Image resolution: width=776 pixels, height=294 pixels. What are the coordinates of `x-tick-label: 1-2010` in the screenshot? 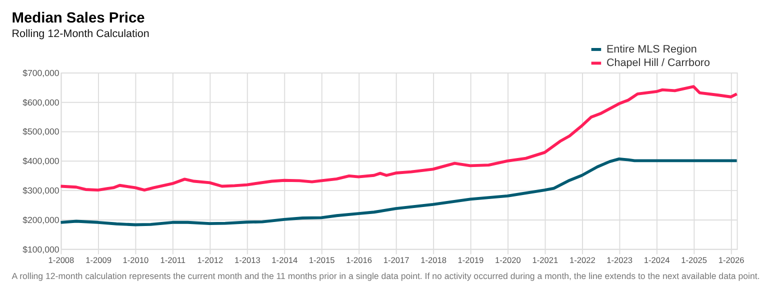 It's located at (136, 260).